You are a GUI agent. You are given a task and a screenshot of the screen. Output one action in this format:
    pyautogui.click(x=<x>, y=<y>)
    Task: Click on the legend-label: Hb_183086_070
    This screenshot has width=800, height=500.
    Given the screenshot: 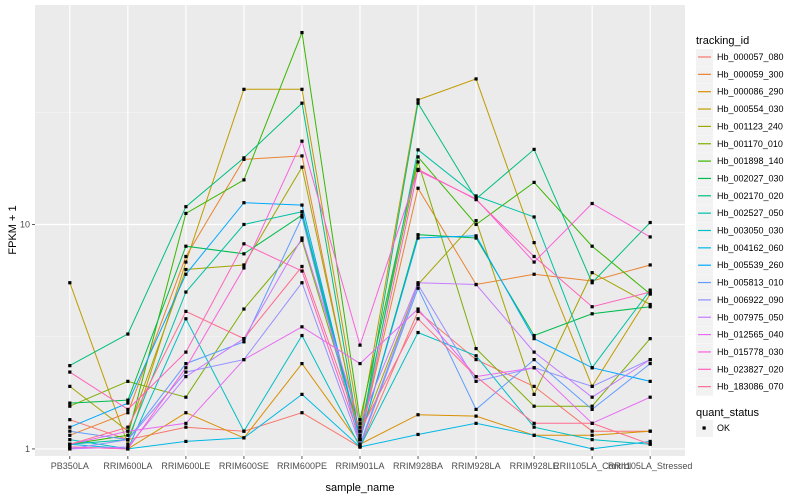 What is the action you would take?
    pyautogui.click(x=750, y=387)
    